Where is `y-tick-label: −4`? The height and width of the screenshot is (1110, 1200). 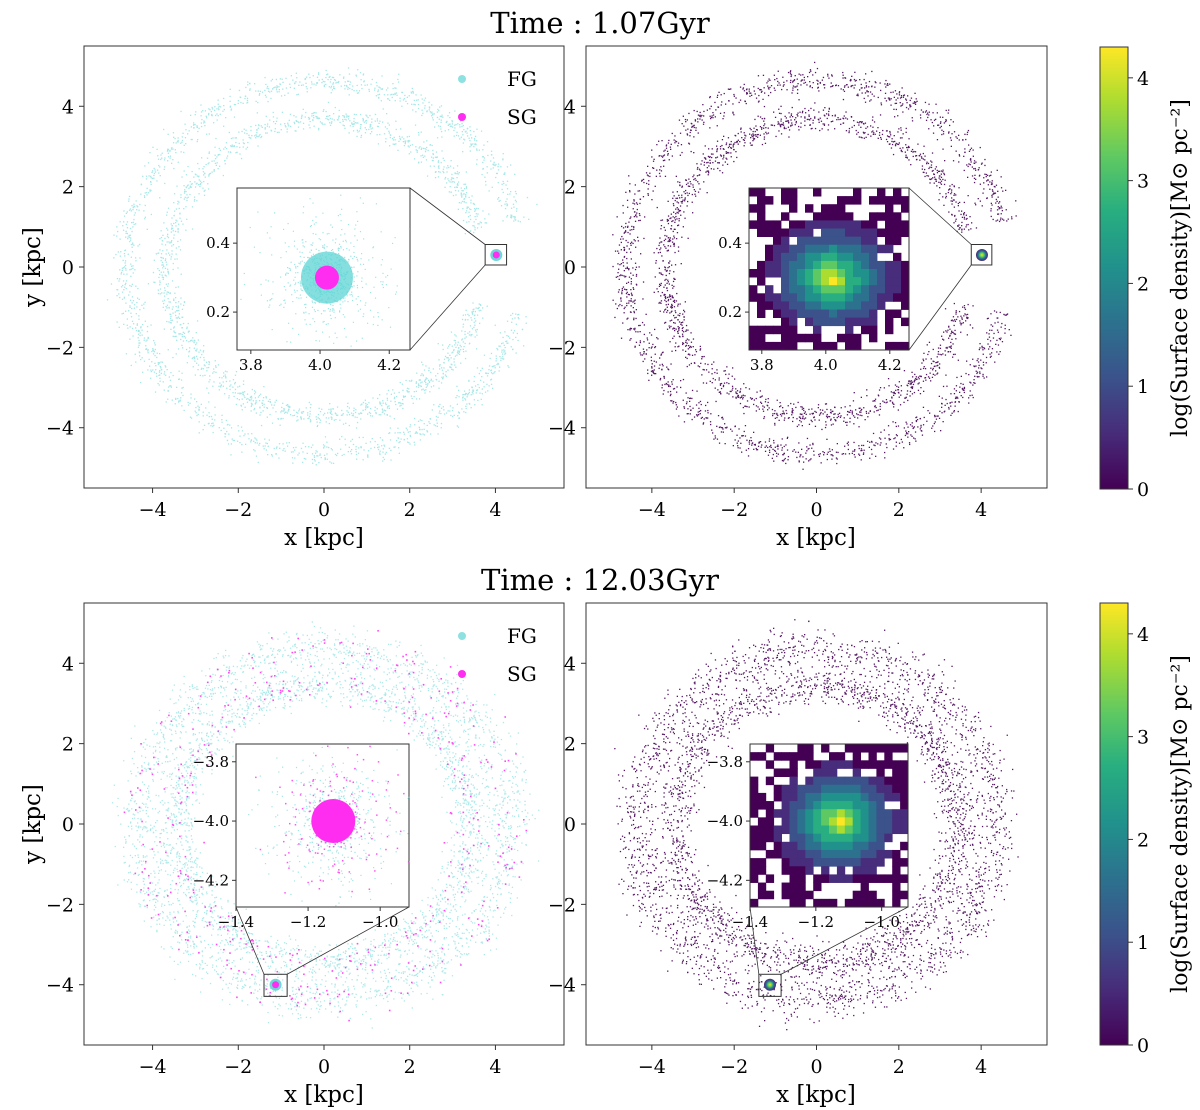
y-tick-label: −4 is located at coordinates (60, 429).